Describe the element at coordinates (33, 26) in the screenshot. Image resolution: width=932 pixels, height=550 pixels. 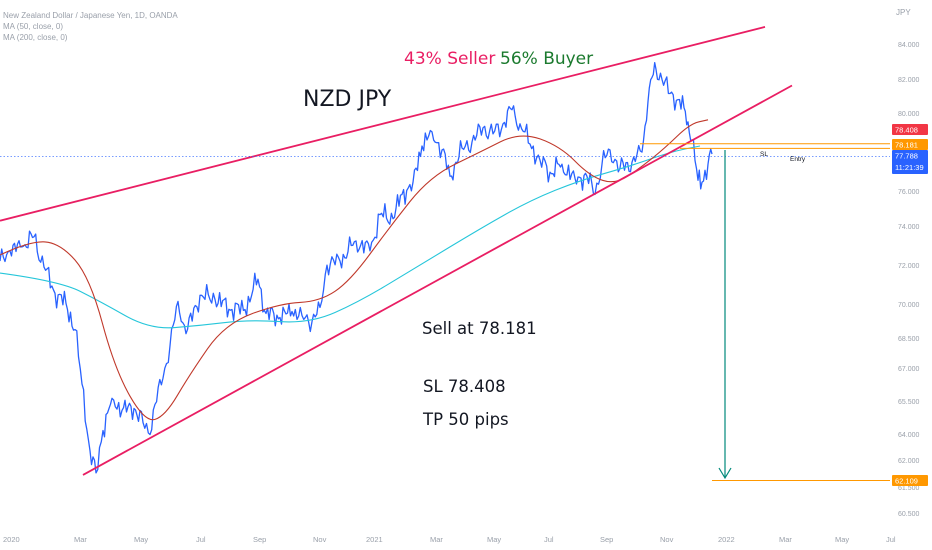
I see `ma50-legend: MA (50, close, 0)` at that location.